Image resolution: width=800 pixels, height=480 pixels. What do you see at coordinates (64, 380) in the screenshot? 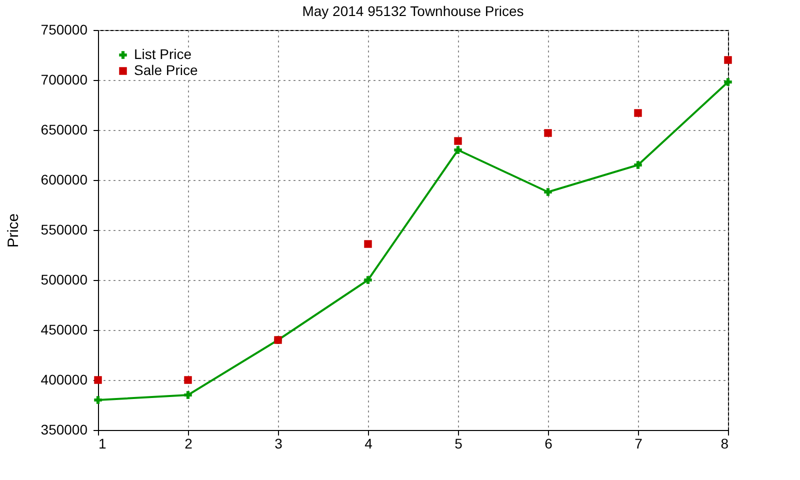
I see `y-tick-label: 400000` at bounding box center [64, 380].